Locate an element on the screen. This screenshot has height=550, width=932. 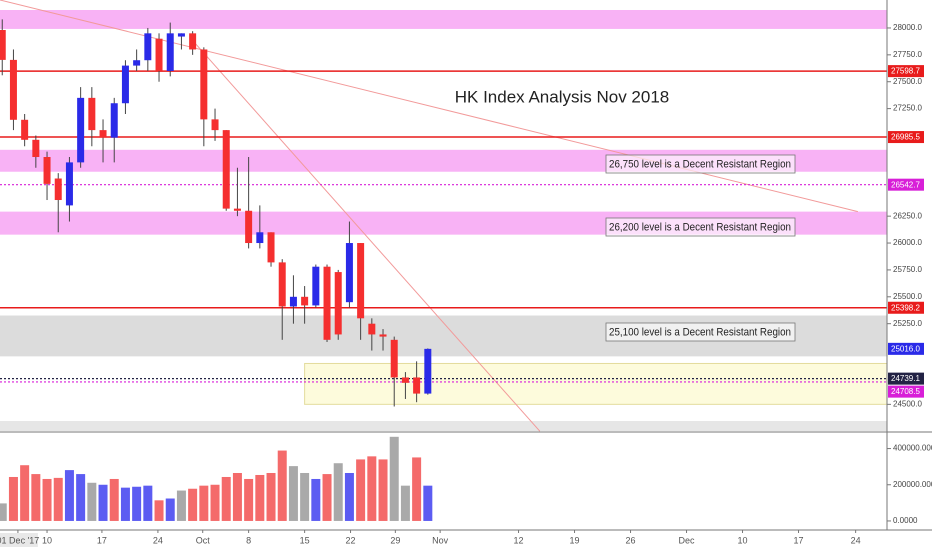
price-tag-label: 26985.5 is located at coordinates (905, 137).